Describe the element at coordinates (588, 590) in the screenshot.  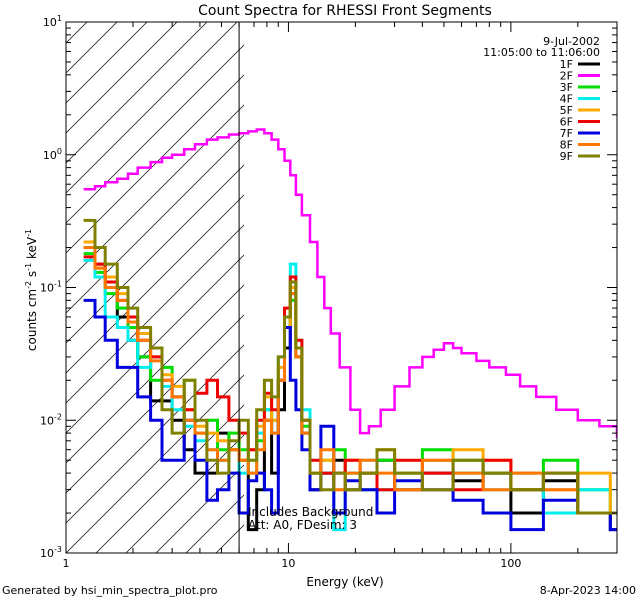
I see `footer-timestamp: 8-Apr-2023 14:00` at that location.